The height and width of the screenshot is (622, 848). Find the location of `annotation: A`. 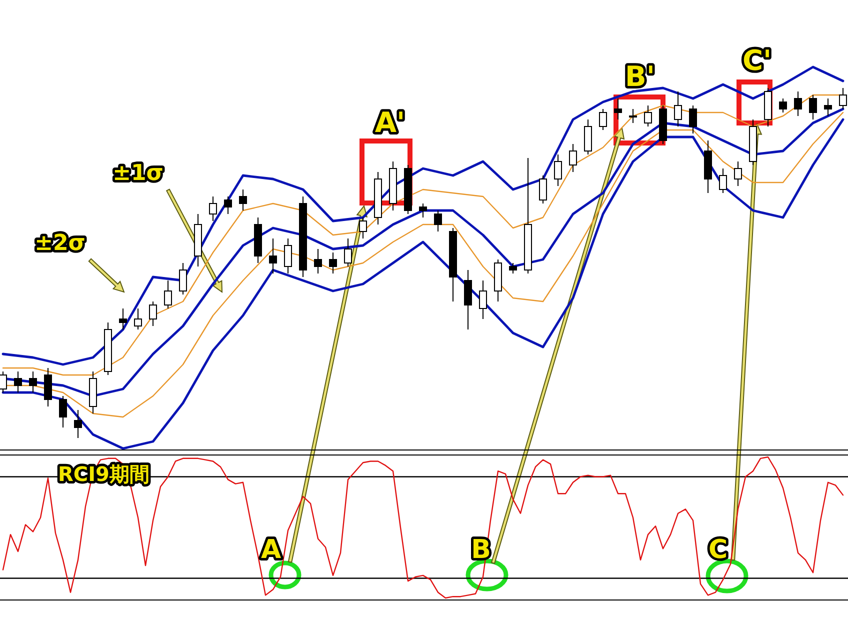

annotation: A is located at coordinates (271, 550).